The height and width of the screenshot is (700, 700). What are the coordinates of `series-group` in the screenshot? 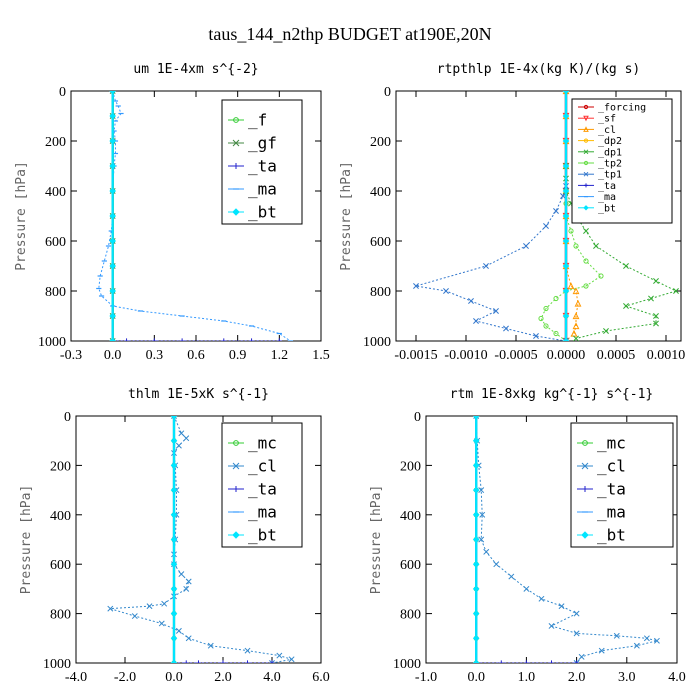 It's located at (195, 216).